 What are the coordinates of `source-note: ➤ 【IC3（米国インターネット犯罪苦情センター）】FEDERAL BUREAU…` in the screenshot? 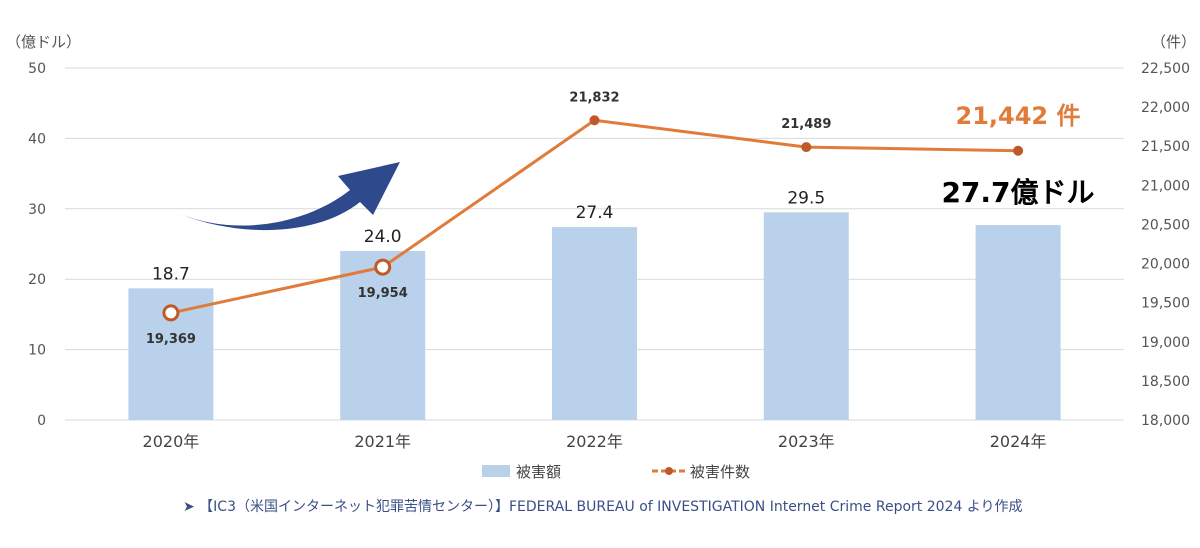 It's located at (603, 507).